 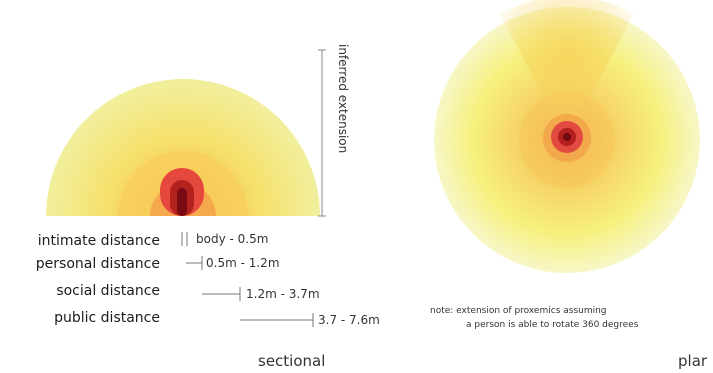 I want to click on sectional-diagram, so click(x=183, y=147).